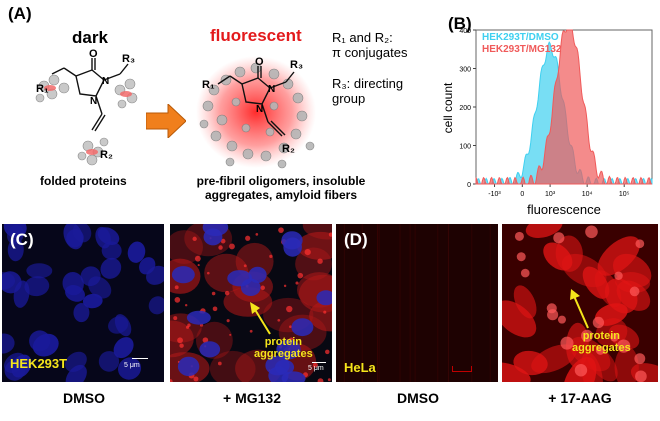 Image resolution: width=660 pixels, height=421 pixels. I want to click on fluorescent-chromophore-structure: O N N R₁ R₃ R₂, so click(256, 112).